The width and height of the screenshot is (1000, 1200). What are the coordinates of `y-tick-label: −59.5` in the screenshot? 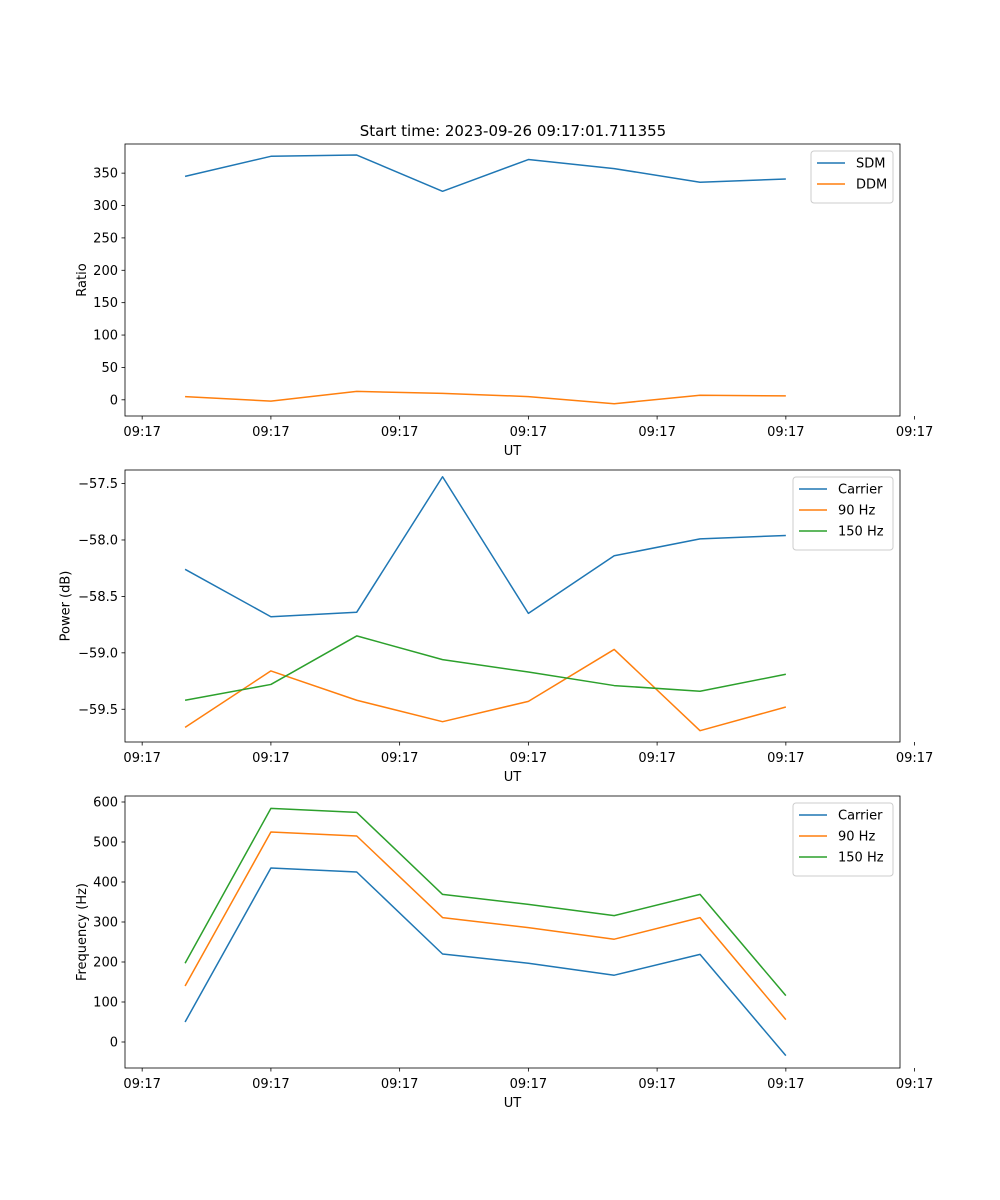 It's located at (98, 710).